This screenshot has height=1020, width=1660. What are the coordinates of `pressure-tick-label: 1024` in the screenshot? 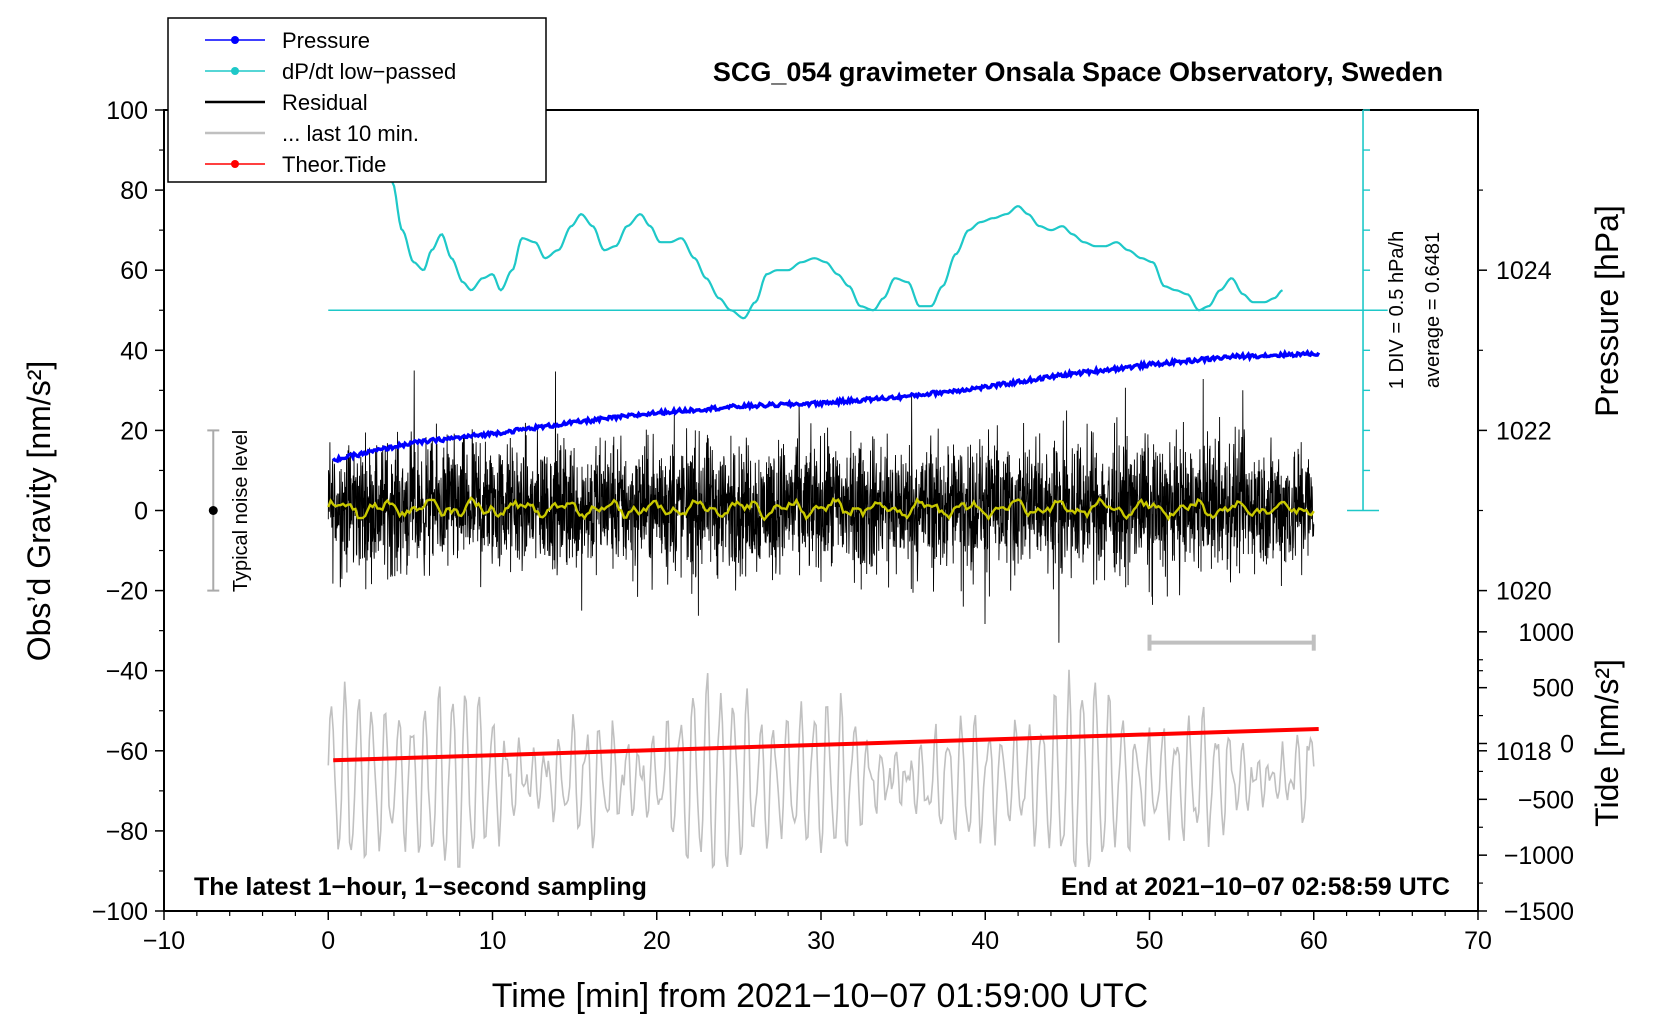 It's located at (1524, 271).